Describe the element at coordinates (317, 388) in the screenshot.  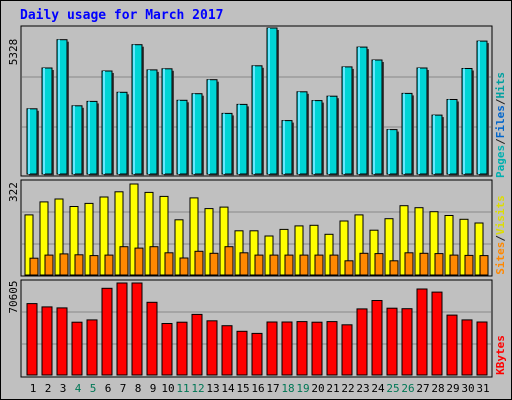
I see `x-tick-label: 20` at that location.